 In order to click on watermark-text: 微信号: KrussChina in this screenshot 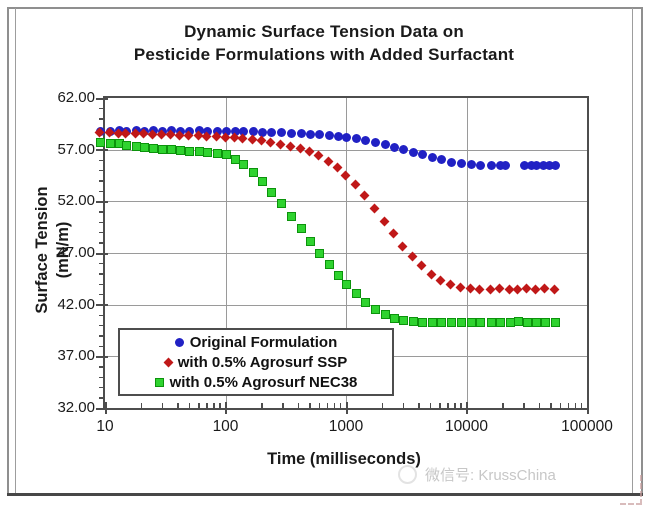, I will do `click(490, 475)`.